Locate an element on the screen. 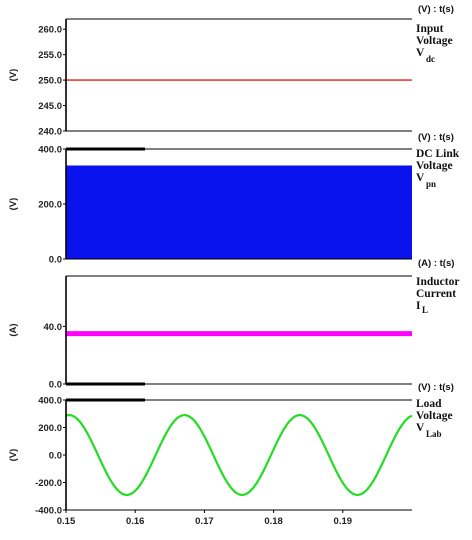 The image size is (472, 540). y-tick-label: 245.0 is located at coordinates (50, 106).